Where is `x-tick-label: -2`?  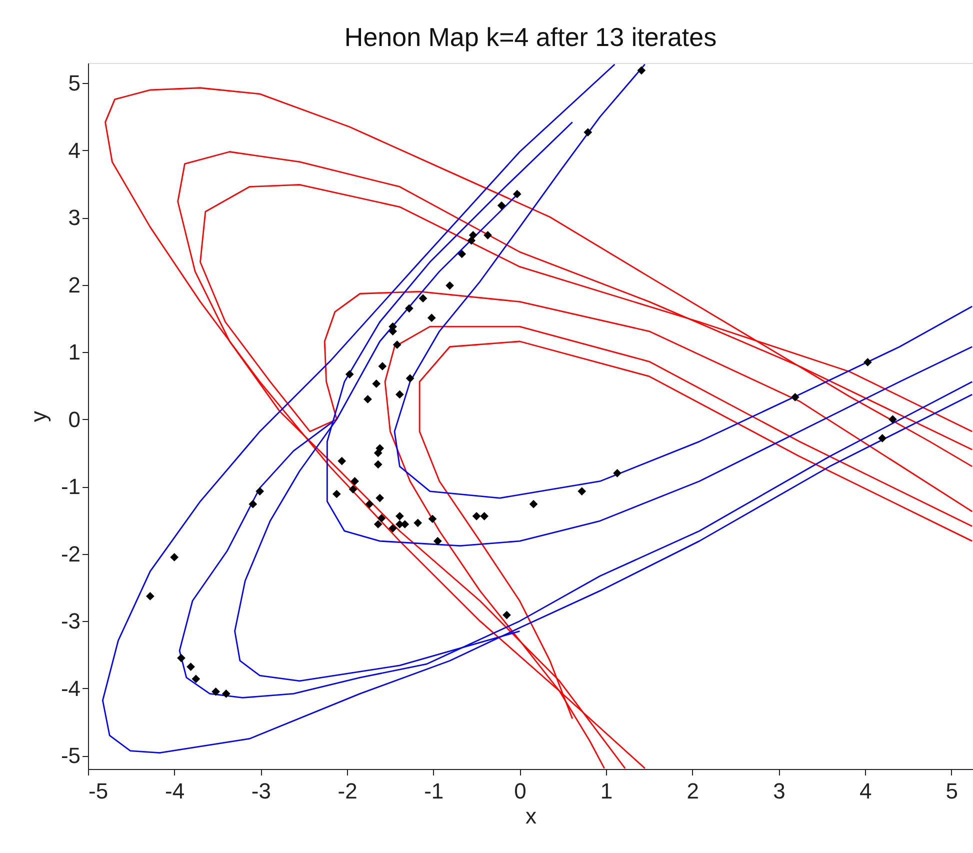
x-tick-label: -2 is located at coordinates (348, 791).